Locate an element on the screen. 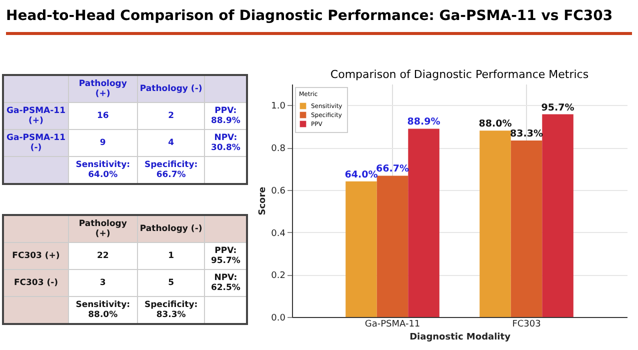  data-label: 88.0% is located at coordinates (495, 124).